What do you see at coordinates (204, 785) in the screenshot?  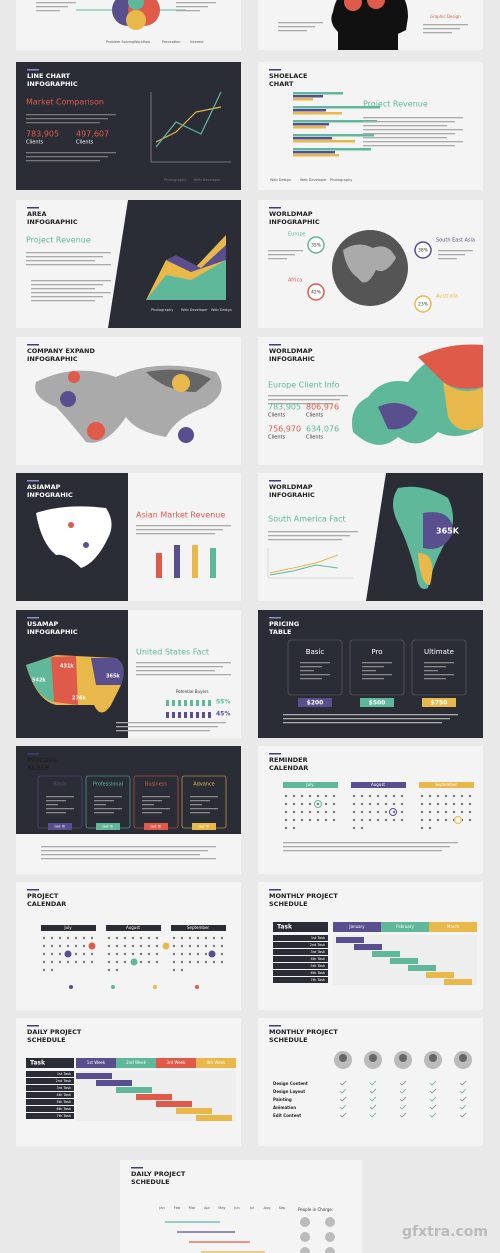 I see `plan-name: Advance` at bounding box center [204, 785].